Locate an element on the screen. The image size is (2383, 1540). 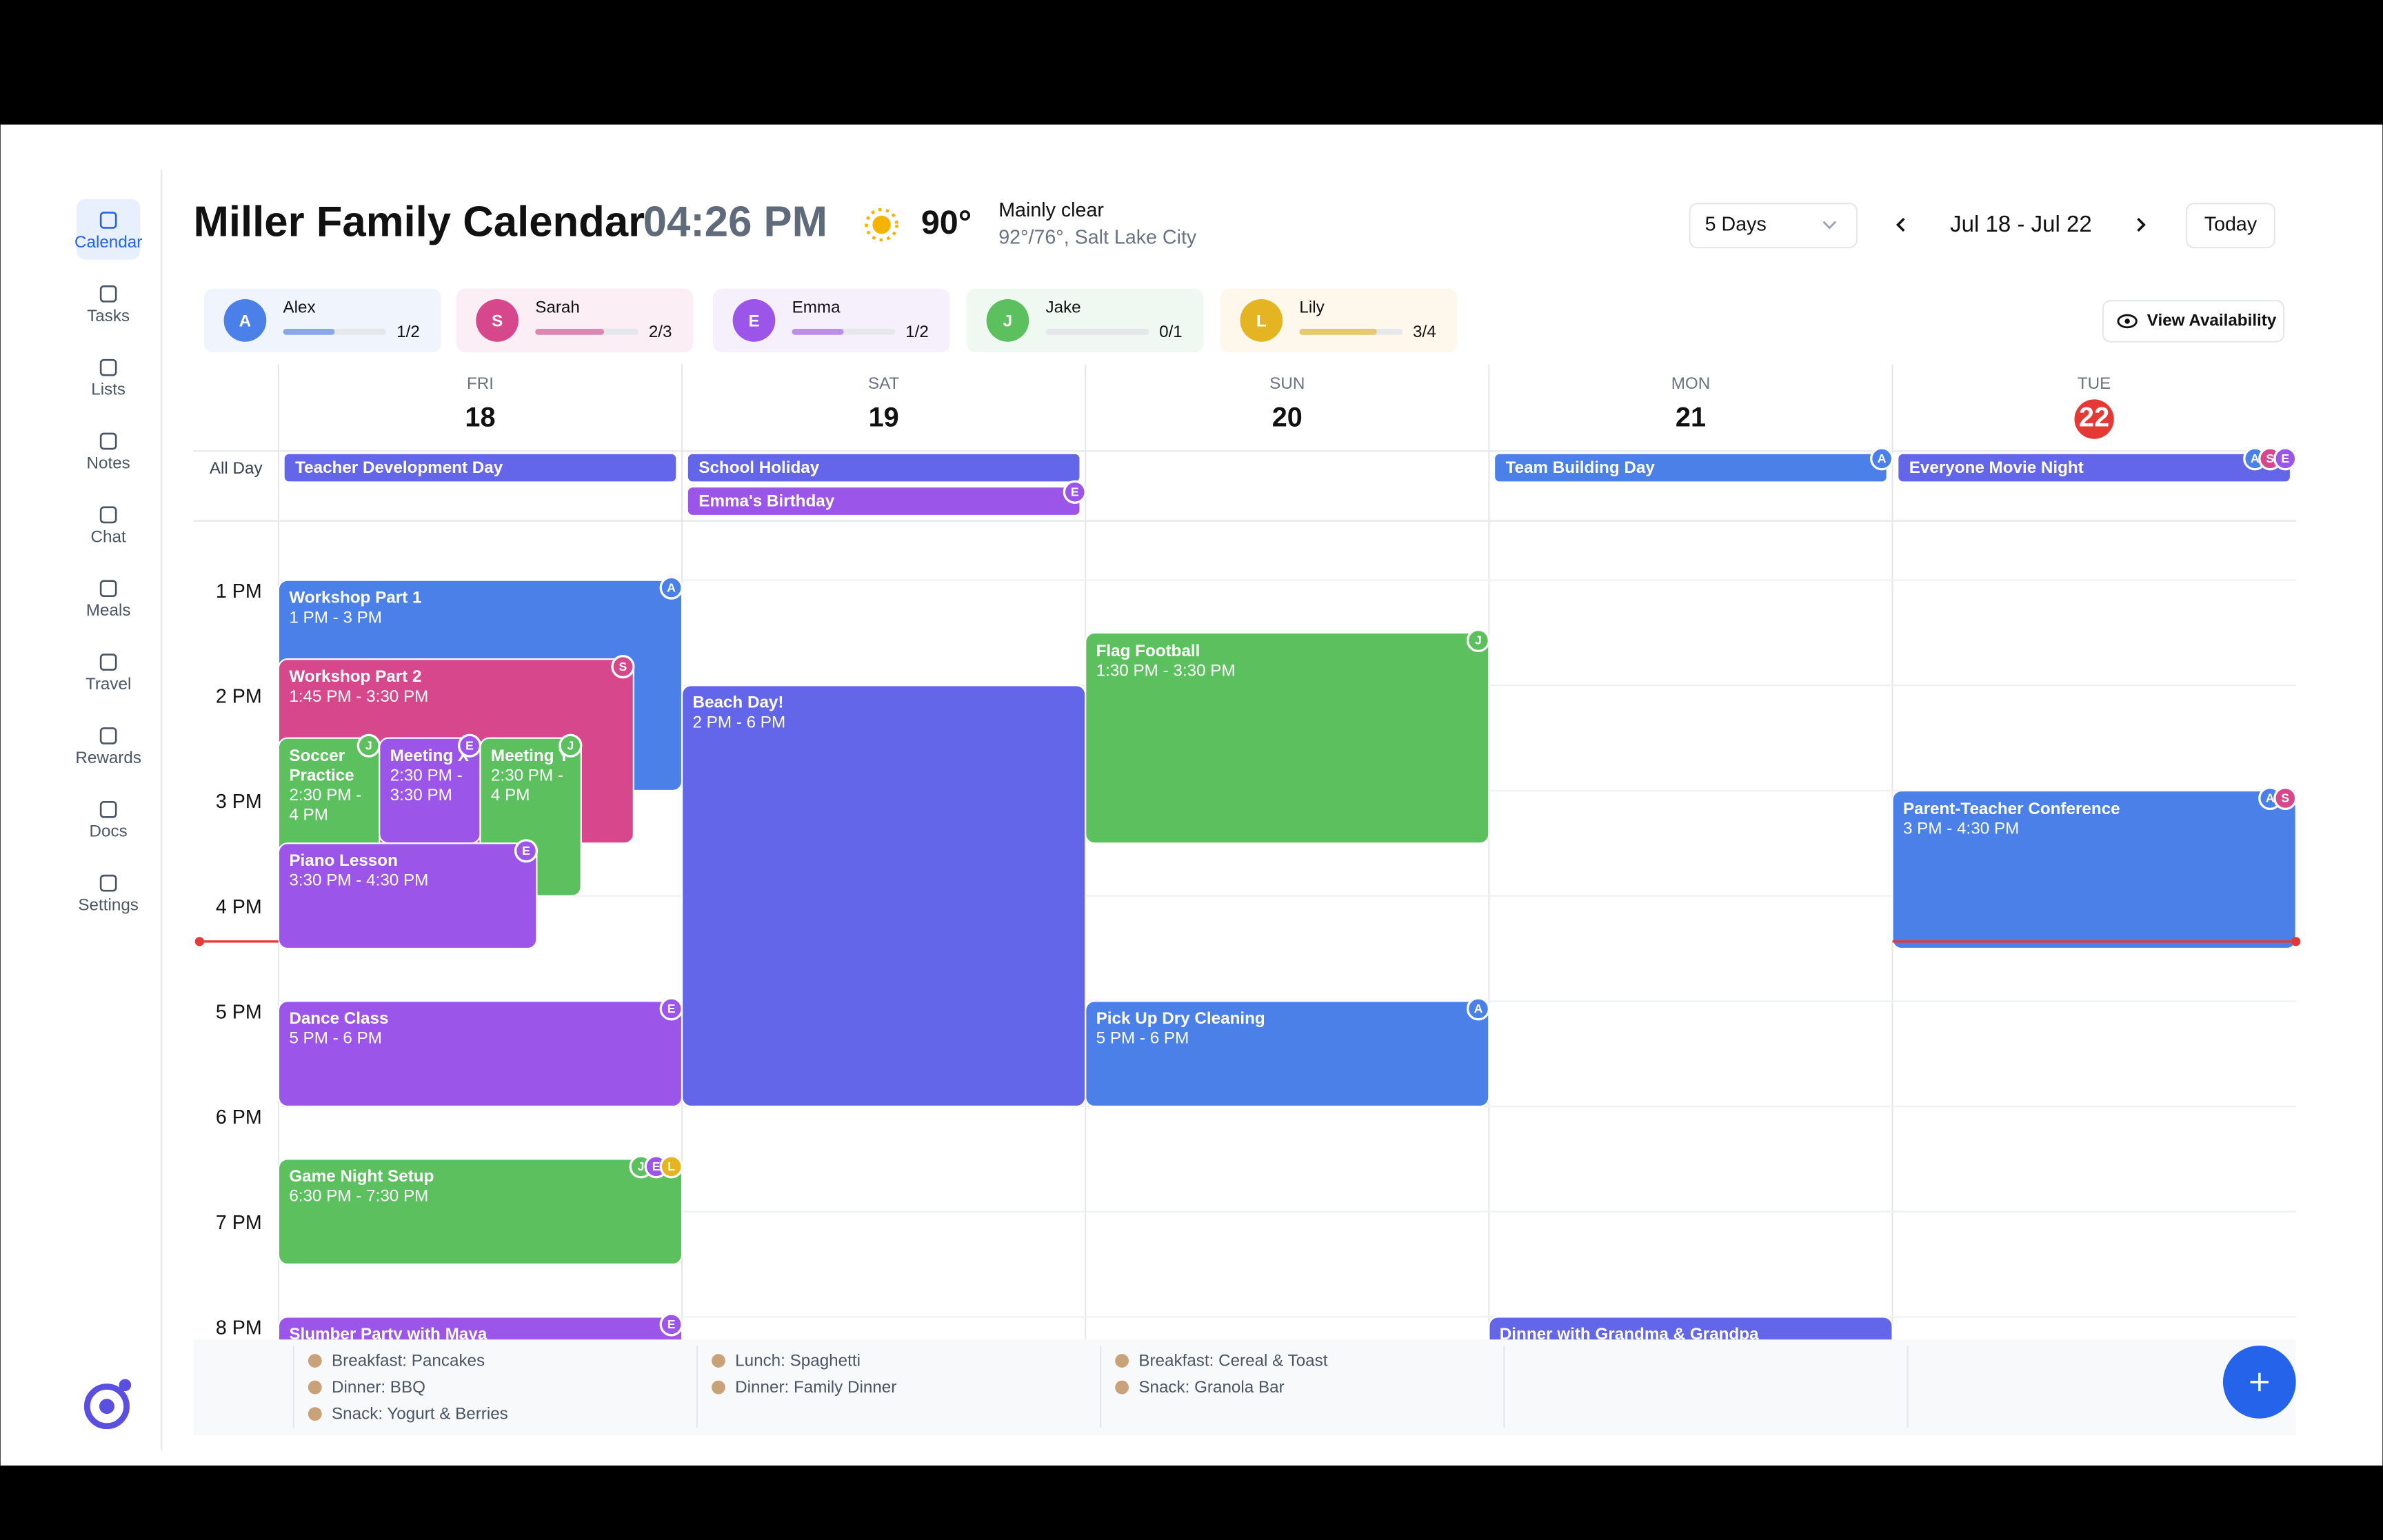
nav-label: Docs is located at coordinates (109, 832).